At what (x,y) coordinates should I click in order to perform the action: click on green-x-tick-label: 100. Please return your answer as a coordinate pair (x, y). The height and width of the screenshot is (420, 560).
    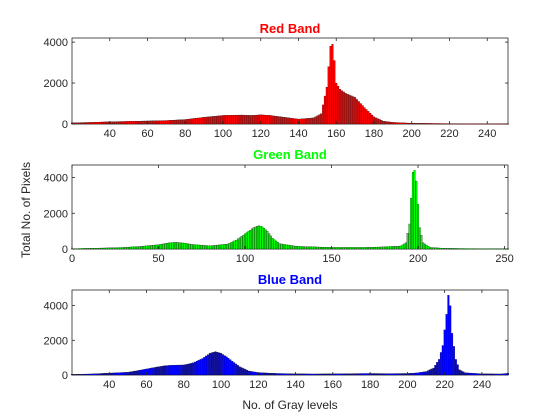
    Looking at the image, I should click on (245, 259).